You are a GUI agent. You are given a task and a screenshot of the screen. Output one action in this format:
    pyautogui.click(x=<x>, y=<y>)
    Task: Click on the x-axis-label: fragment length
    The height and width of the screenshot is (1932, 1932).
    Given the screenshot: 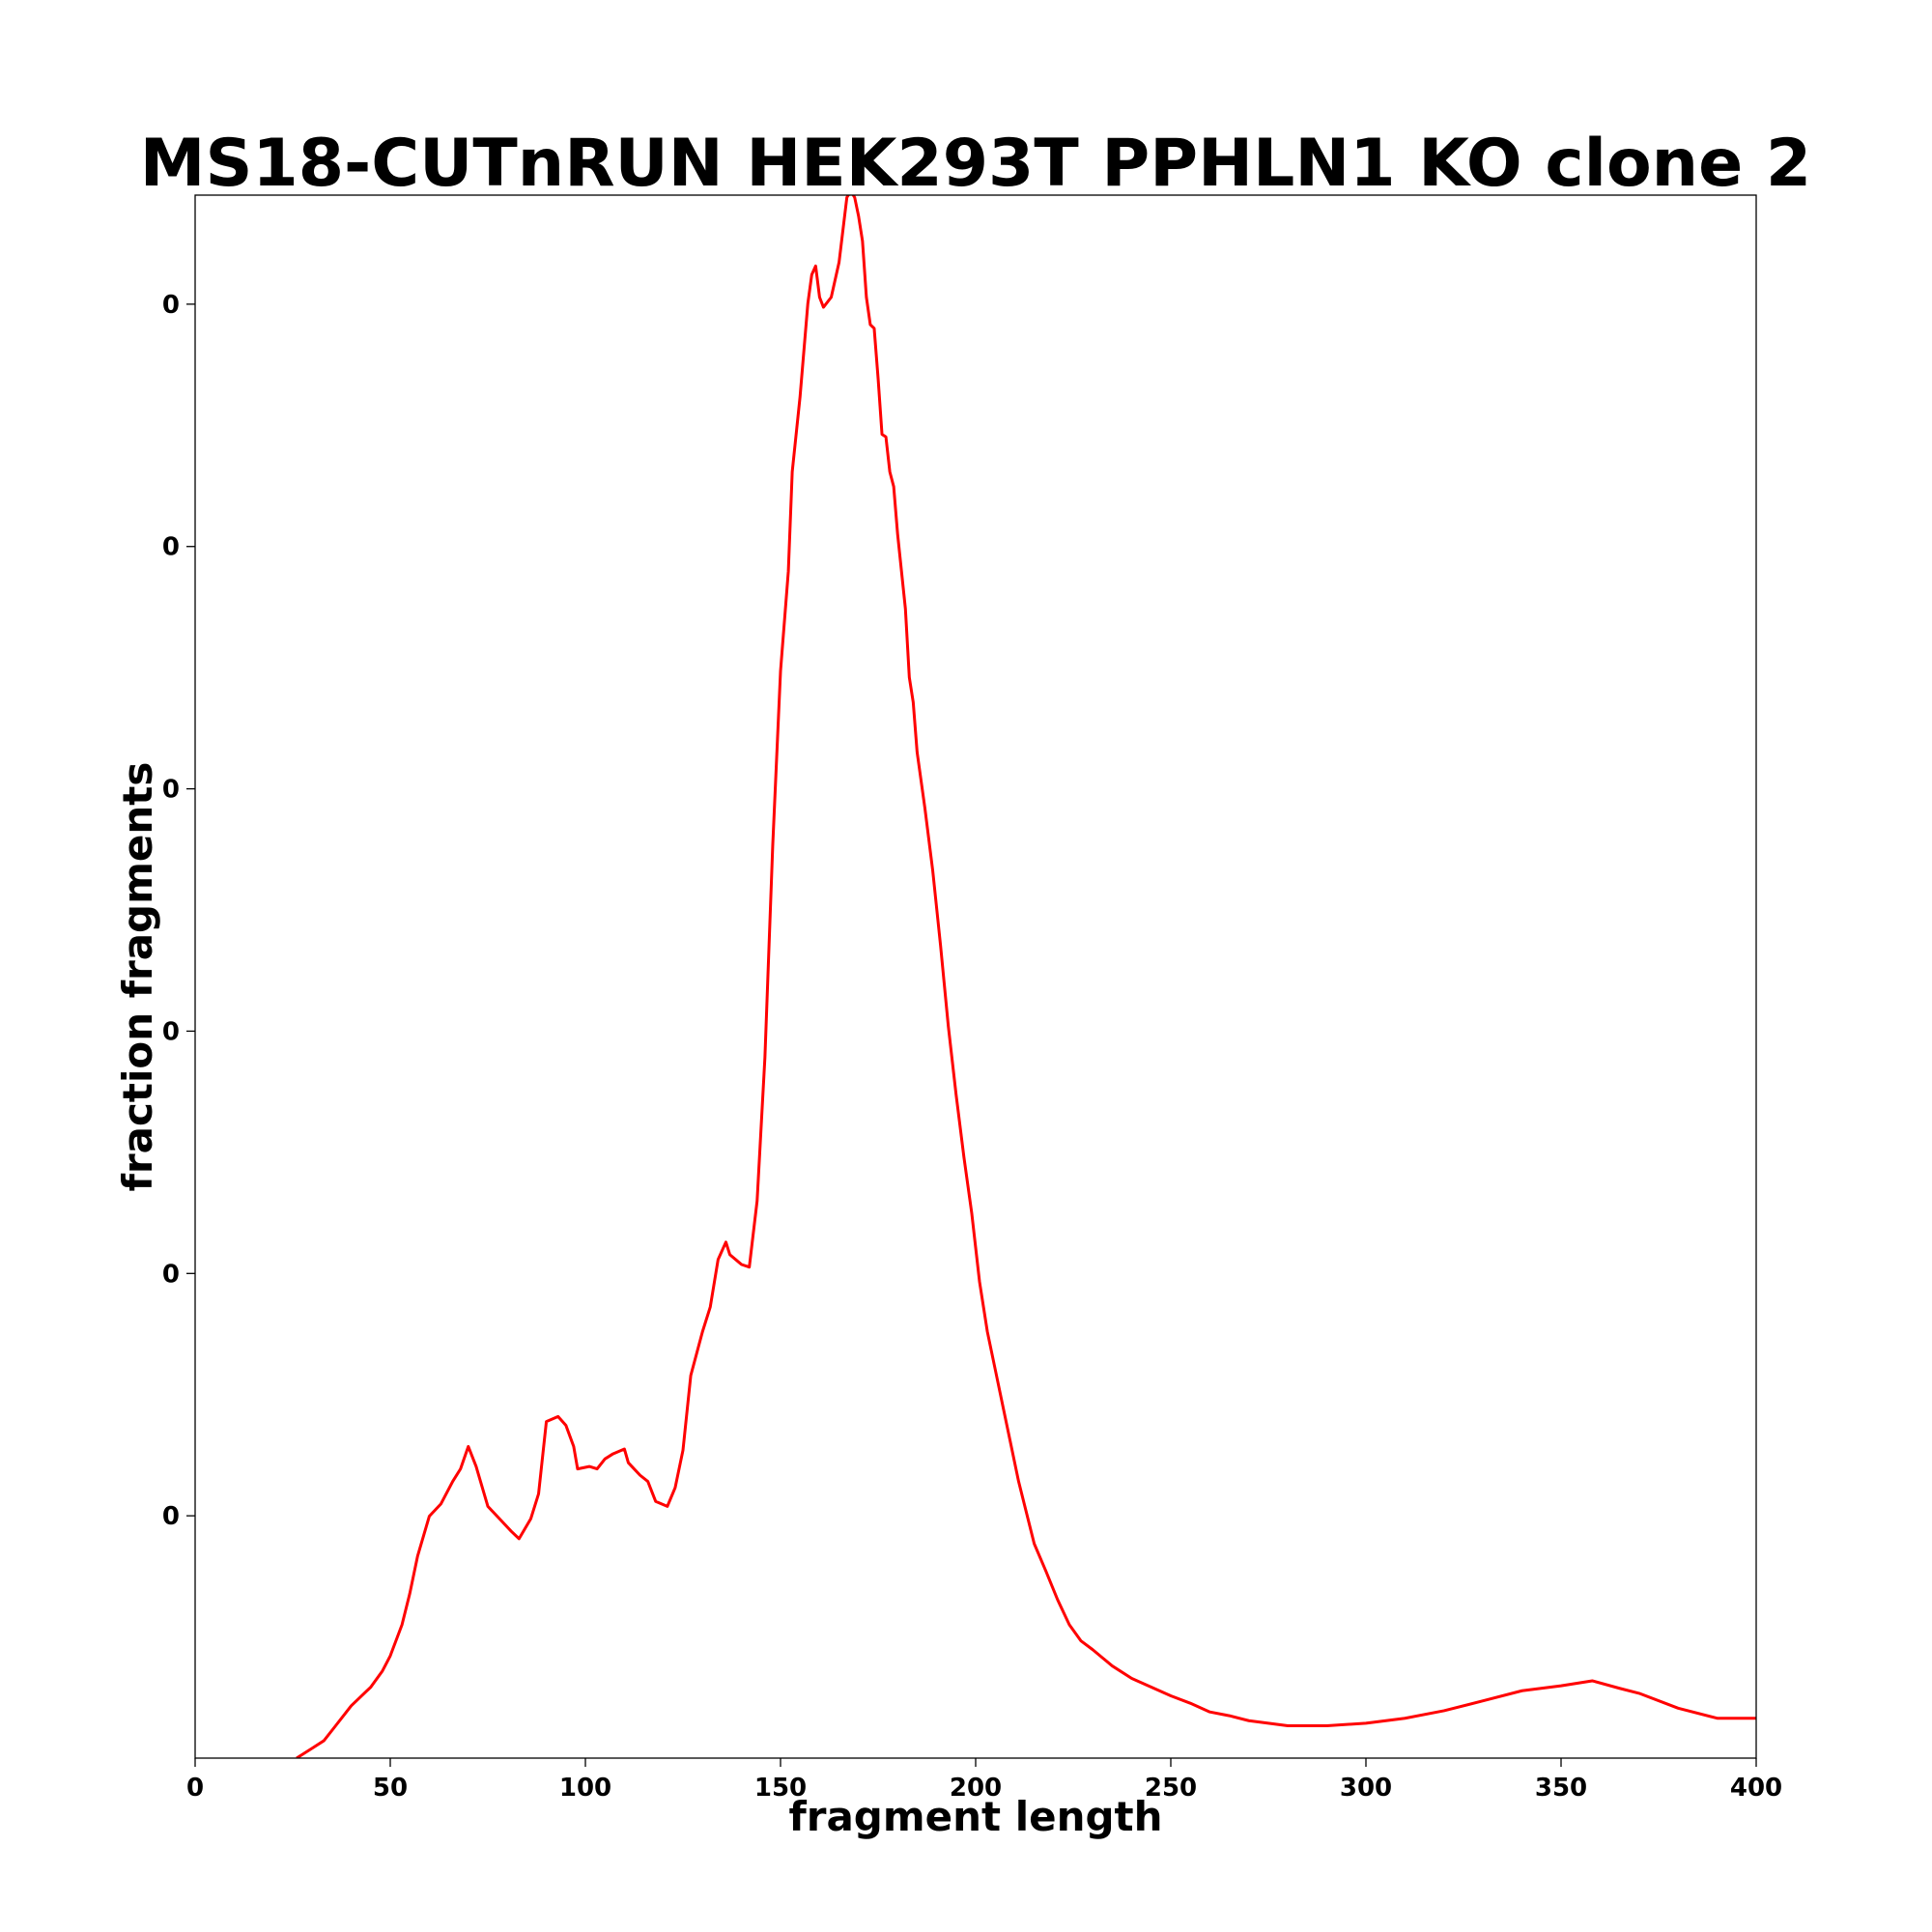 What is the action you would take?
    pyautogui.click(x=975, y=1816)
    